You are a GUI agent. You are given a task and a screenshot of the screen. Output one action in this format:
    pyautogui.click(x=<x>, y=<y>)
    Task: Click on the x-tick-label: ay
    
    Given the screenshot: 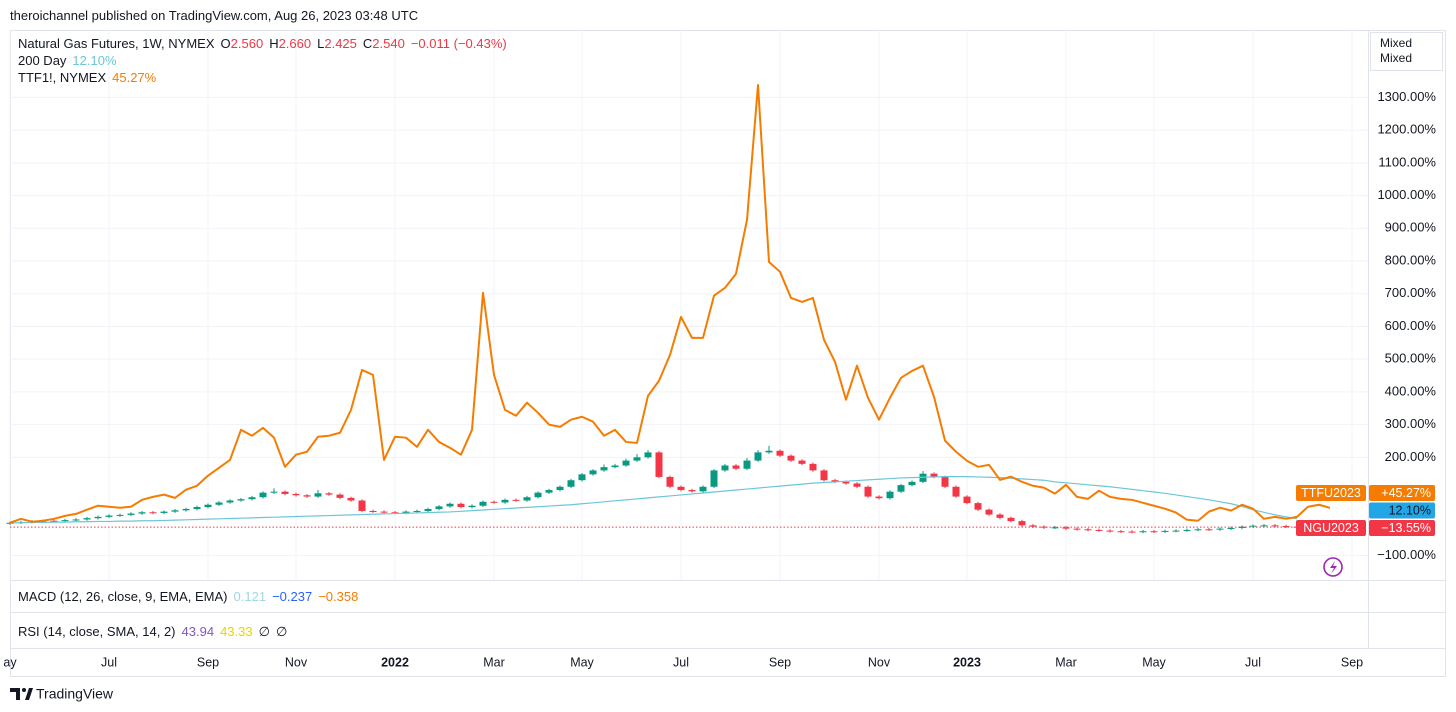 What is the action you would take?
    pyautogui.click(x=10, y=662)
    